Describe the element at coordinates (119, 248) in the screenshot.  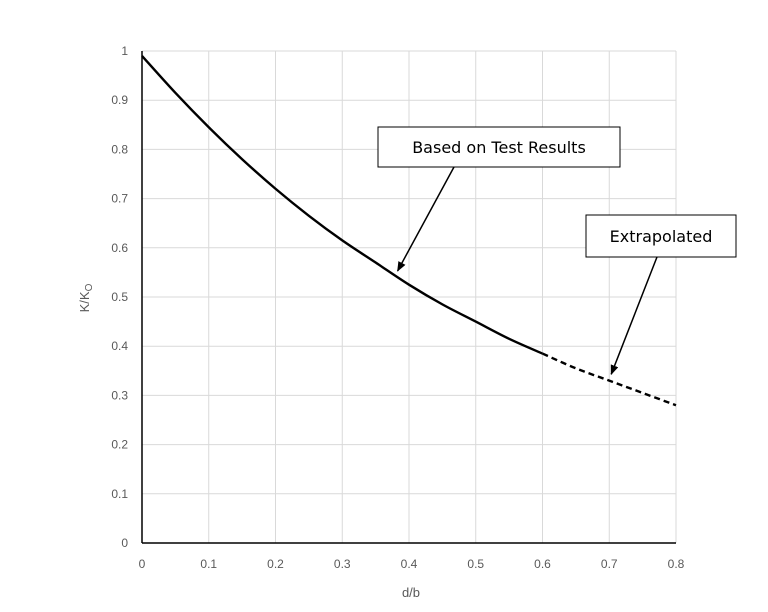
I see `y-tick-label: 0.6` at that location.